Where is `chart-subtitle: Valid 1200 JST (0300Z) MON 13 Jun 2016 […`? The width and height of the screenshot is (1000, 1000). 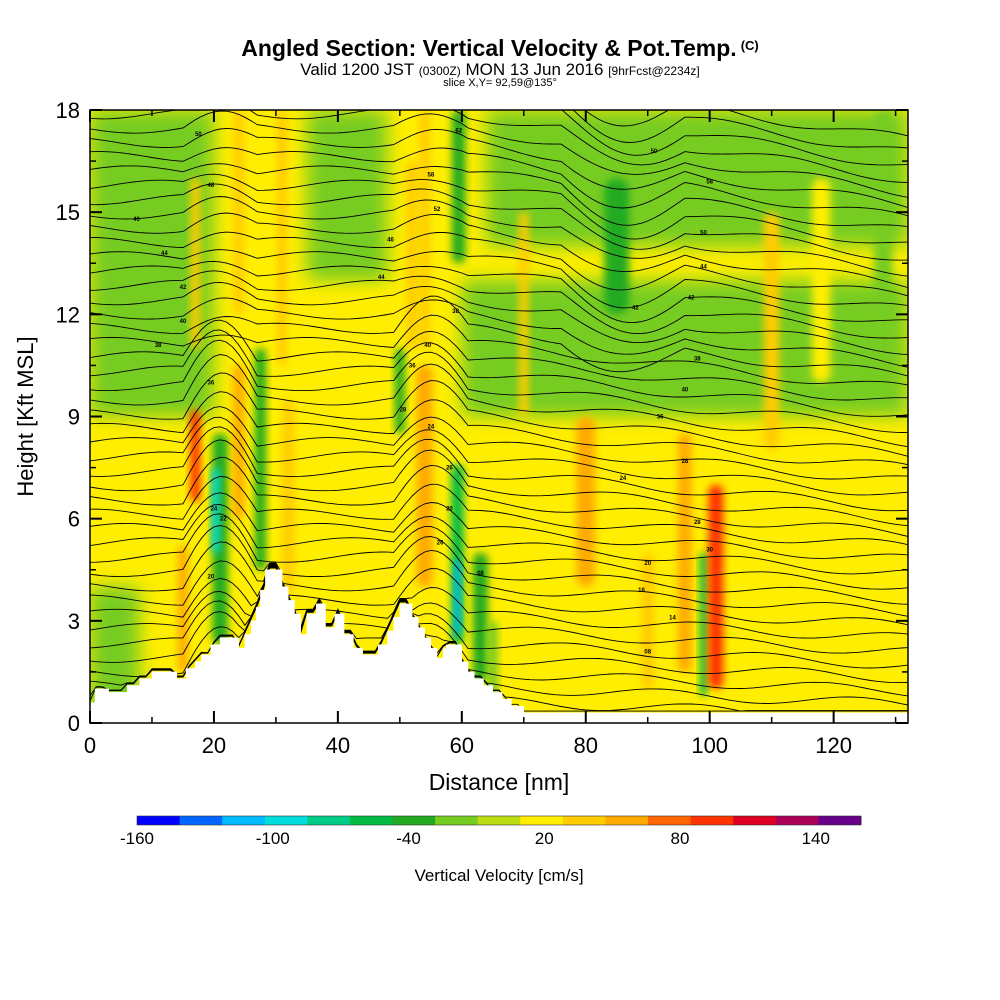 chart-subtitle: Valid 1200 JST (0300Z) MON 13 Jun 2016 [… is located at coordinates (500, 70).